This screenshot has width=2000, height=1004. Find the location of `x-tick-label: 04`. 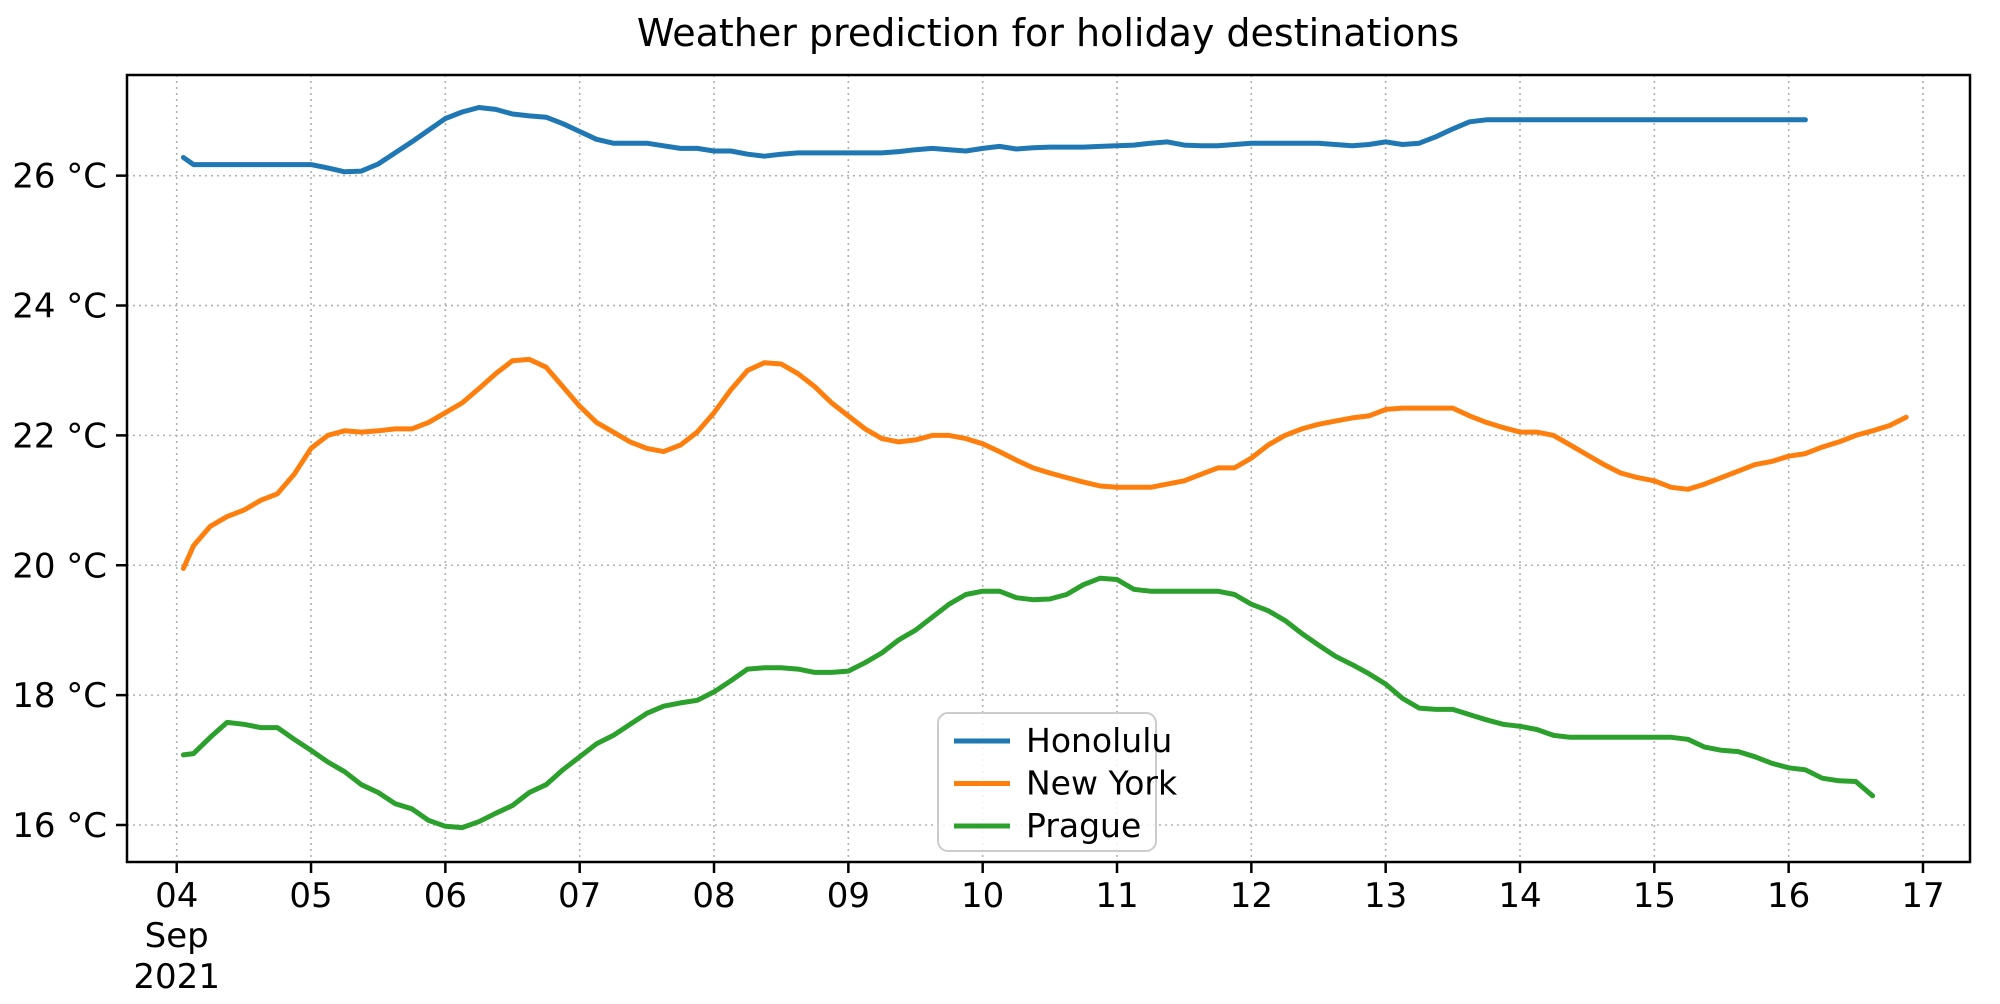

x-tick-label: 04 is located at coordinates (176, 896).